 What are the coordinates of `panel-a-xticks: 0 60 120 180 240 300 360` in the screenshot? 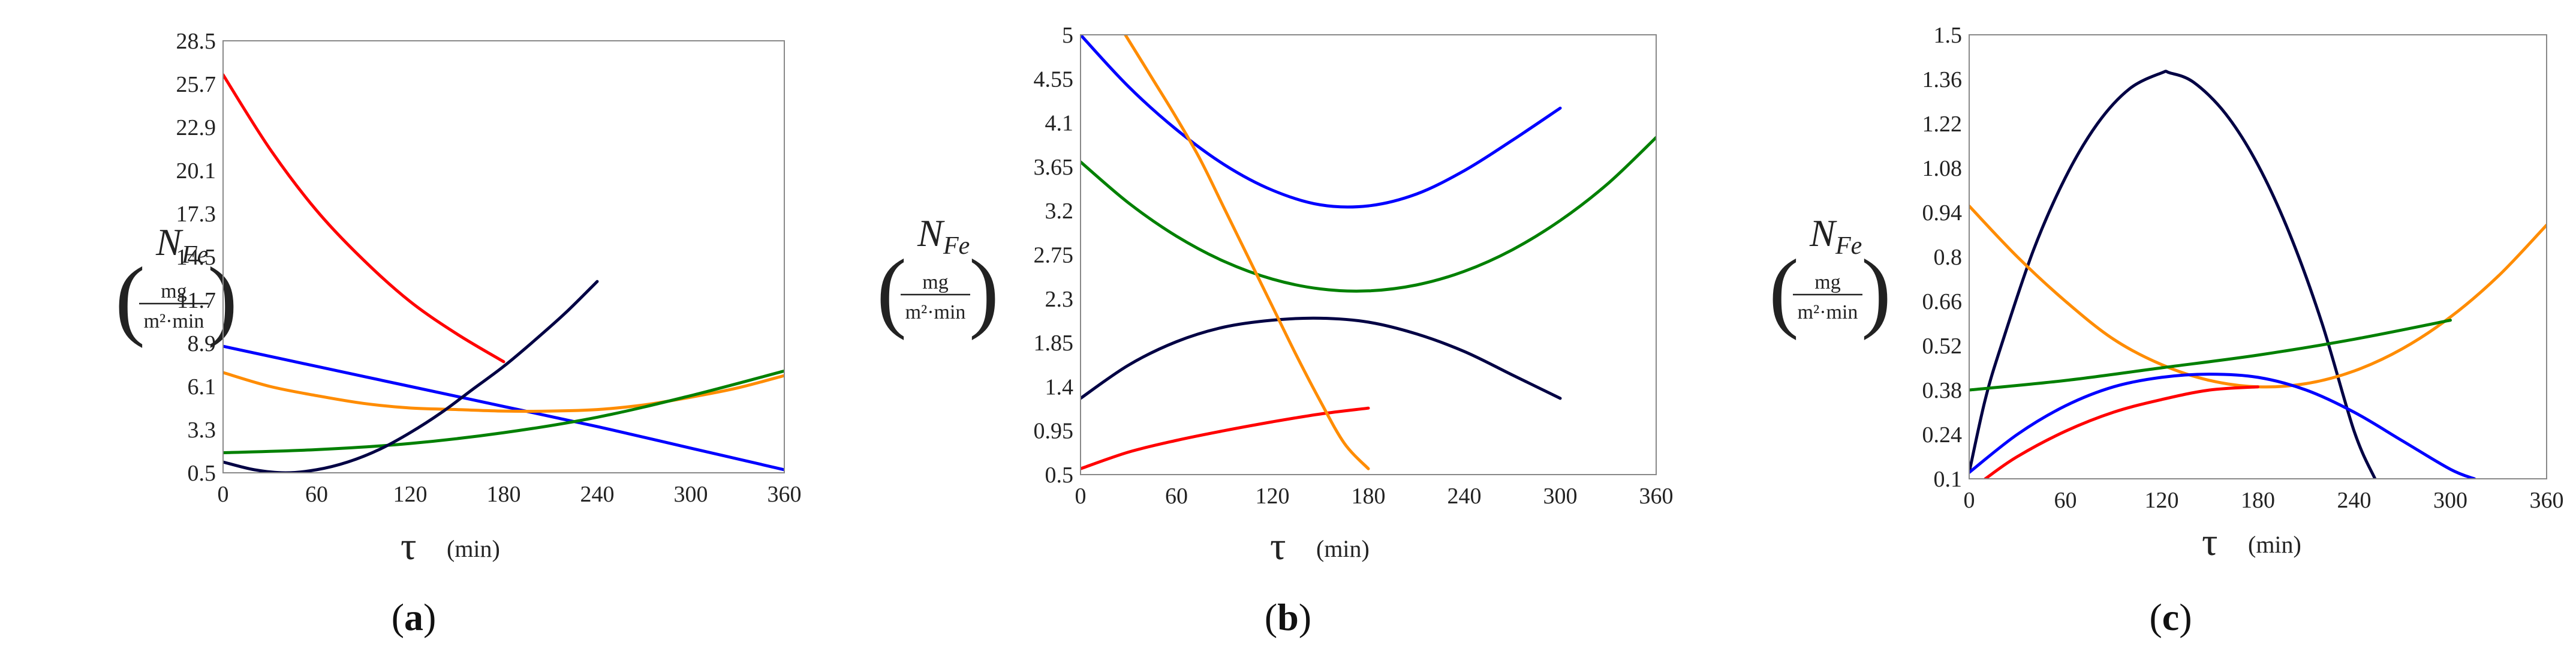 It's located at (510, 494).